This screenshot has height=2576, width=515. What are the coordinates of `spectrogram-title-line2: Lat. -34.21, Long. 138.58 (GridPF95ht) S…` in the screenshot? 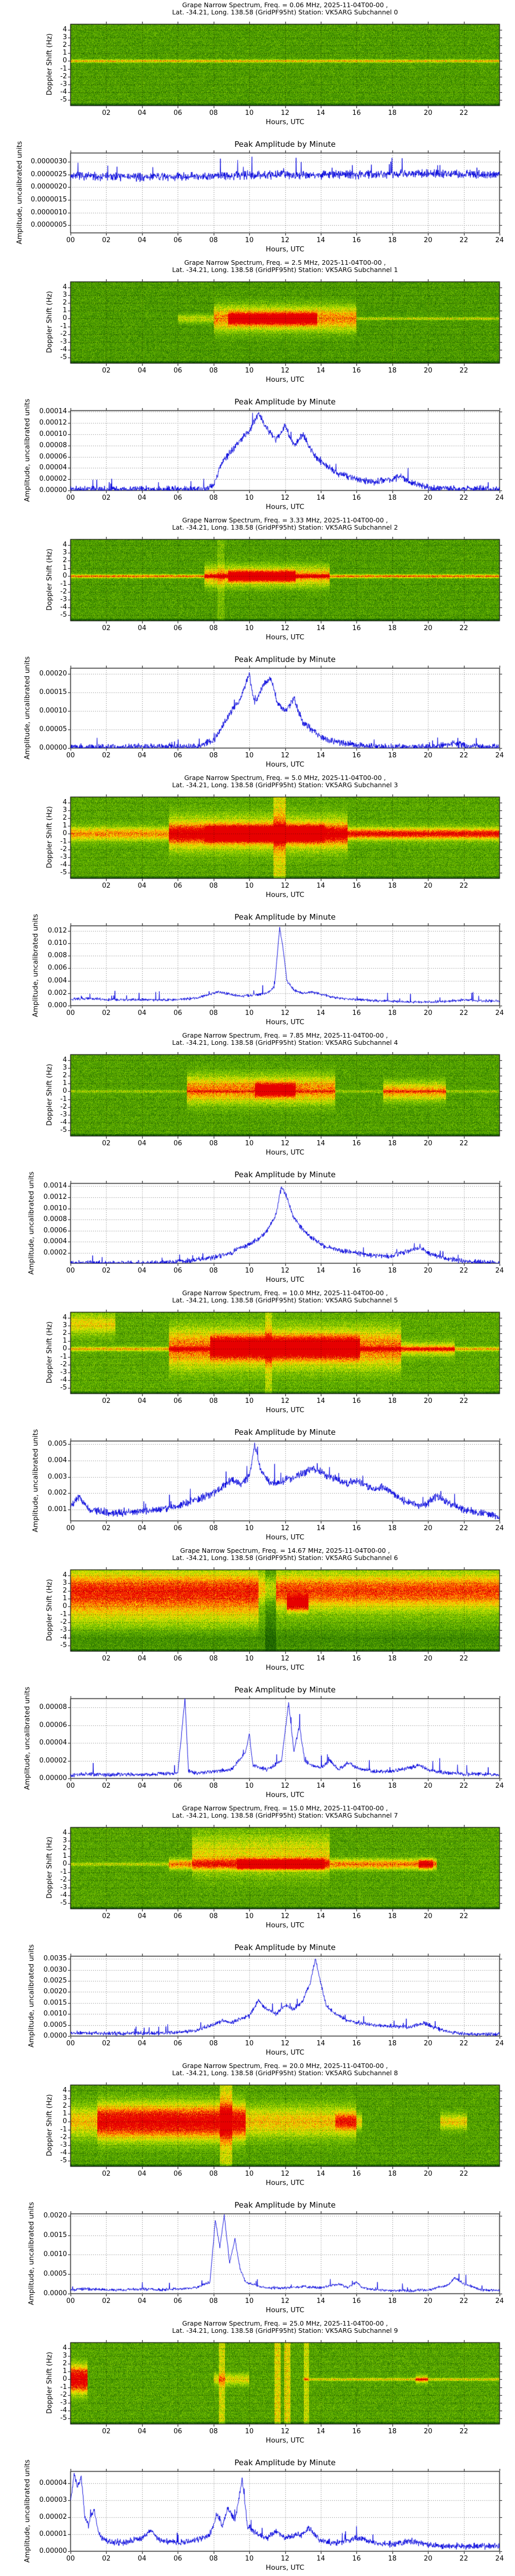 It's located at (285, 785).